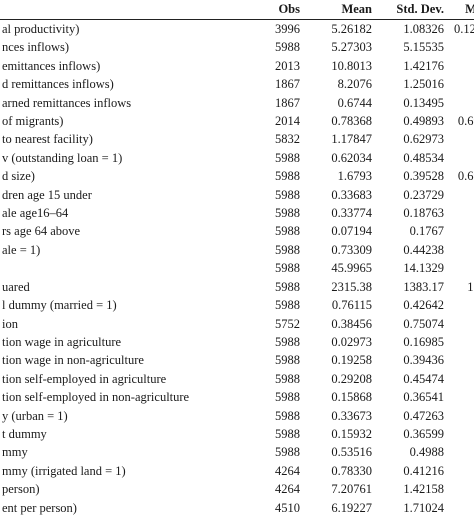 This screenshot has height=517, width=474. Describe the element at coordinates (336, 158) in the screenshot. I see `mean-cell: 0.62034` at that location.